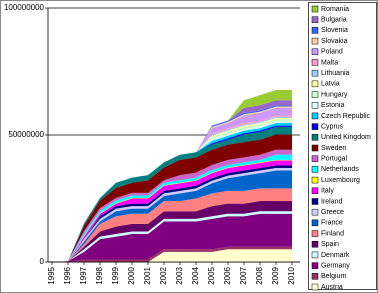 The image size is (378, 293). I want to click on legend-label: Austria, so click(332, 287).